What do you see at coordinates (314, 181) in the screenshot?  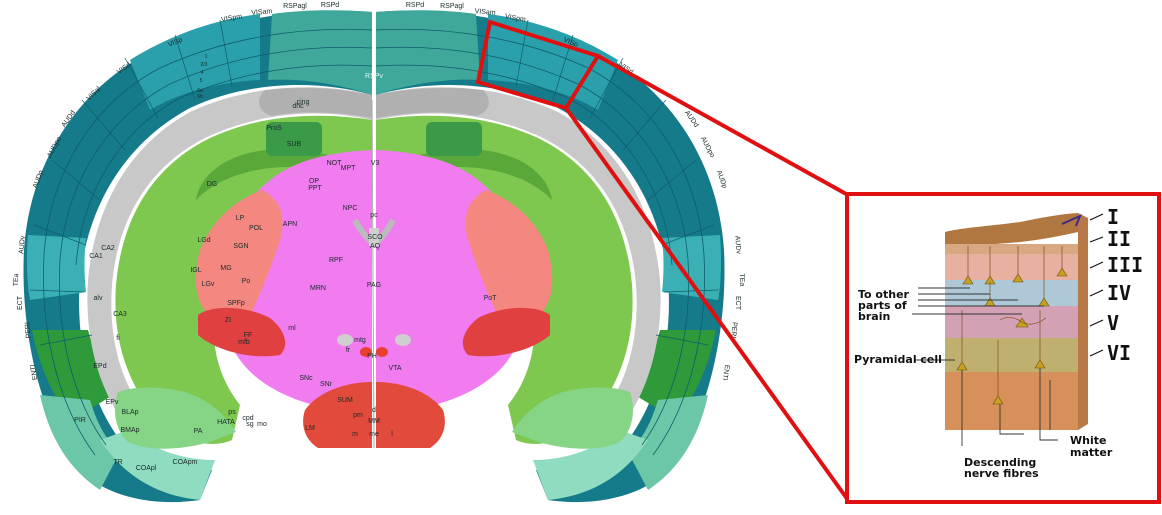 I see `atlas-label-midbrain-1: OP` at bounding box center [314, 181].